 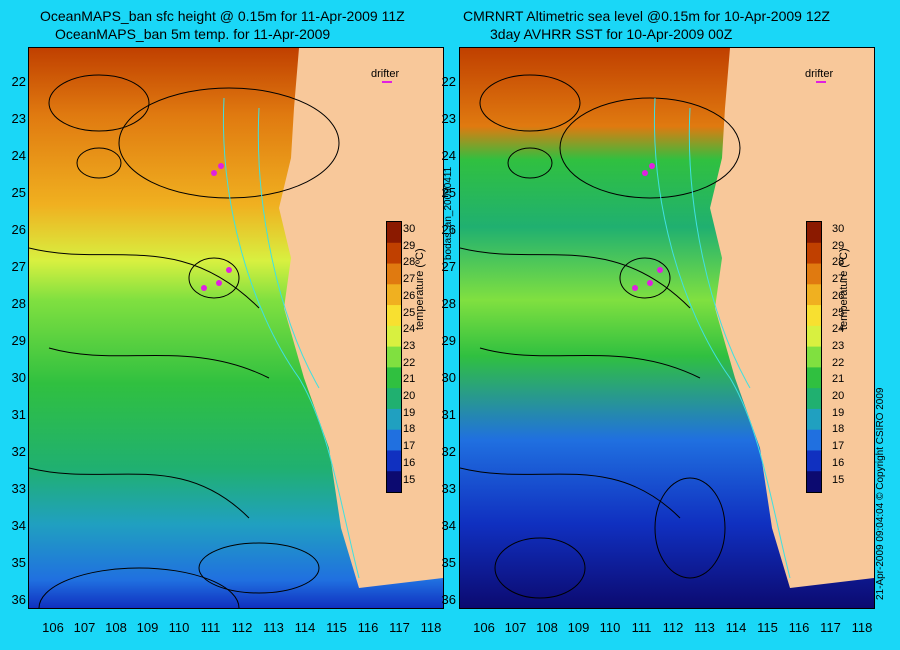 What do you see at coordinates (673, 627) in the screenshot?
I see `longitude-label: 112` at bounding box center [673, 627].